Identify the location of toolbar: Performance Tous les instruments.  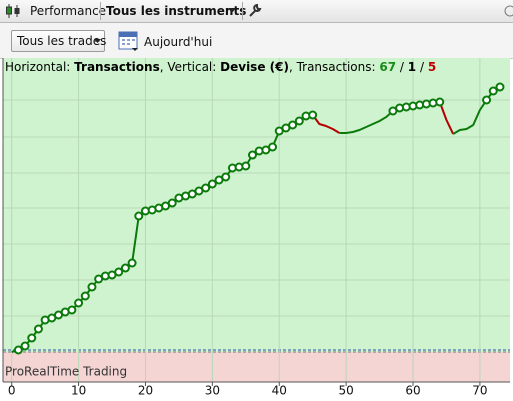
(256, 11).